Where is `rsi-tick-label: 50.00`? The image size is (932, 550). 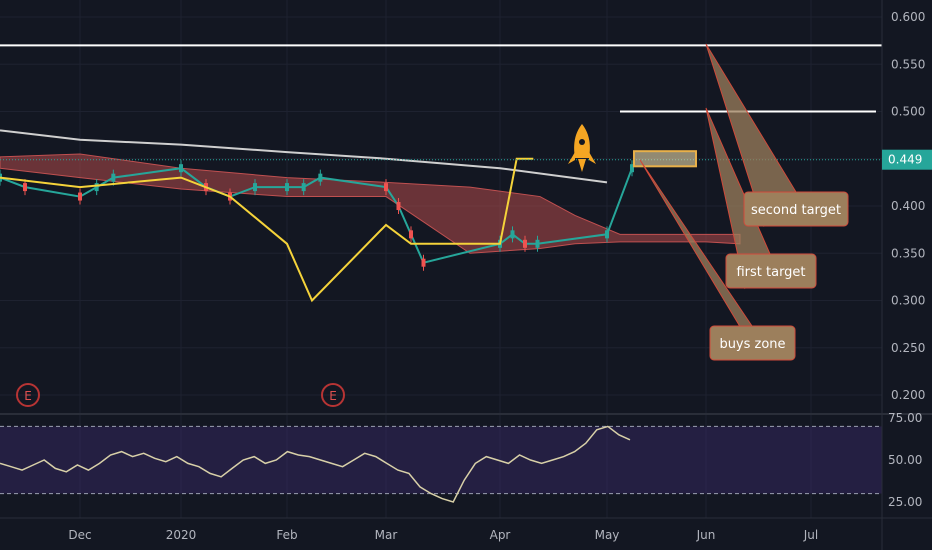 rsi-tick-label: 50.00 is located at coordinates (905, 460).